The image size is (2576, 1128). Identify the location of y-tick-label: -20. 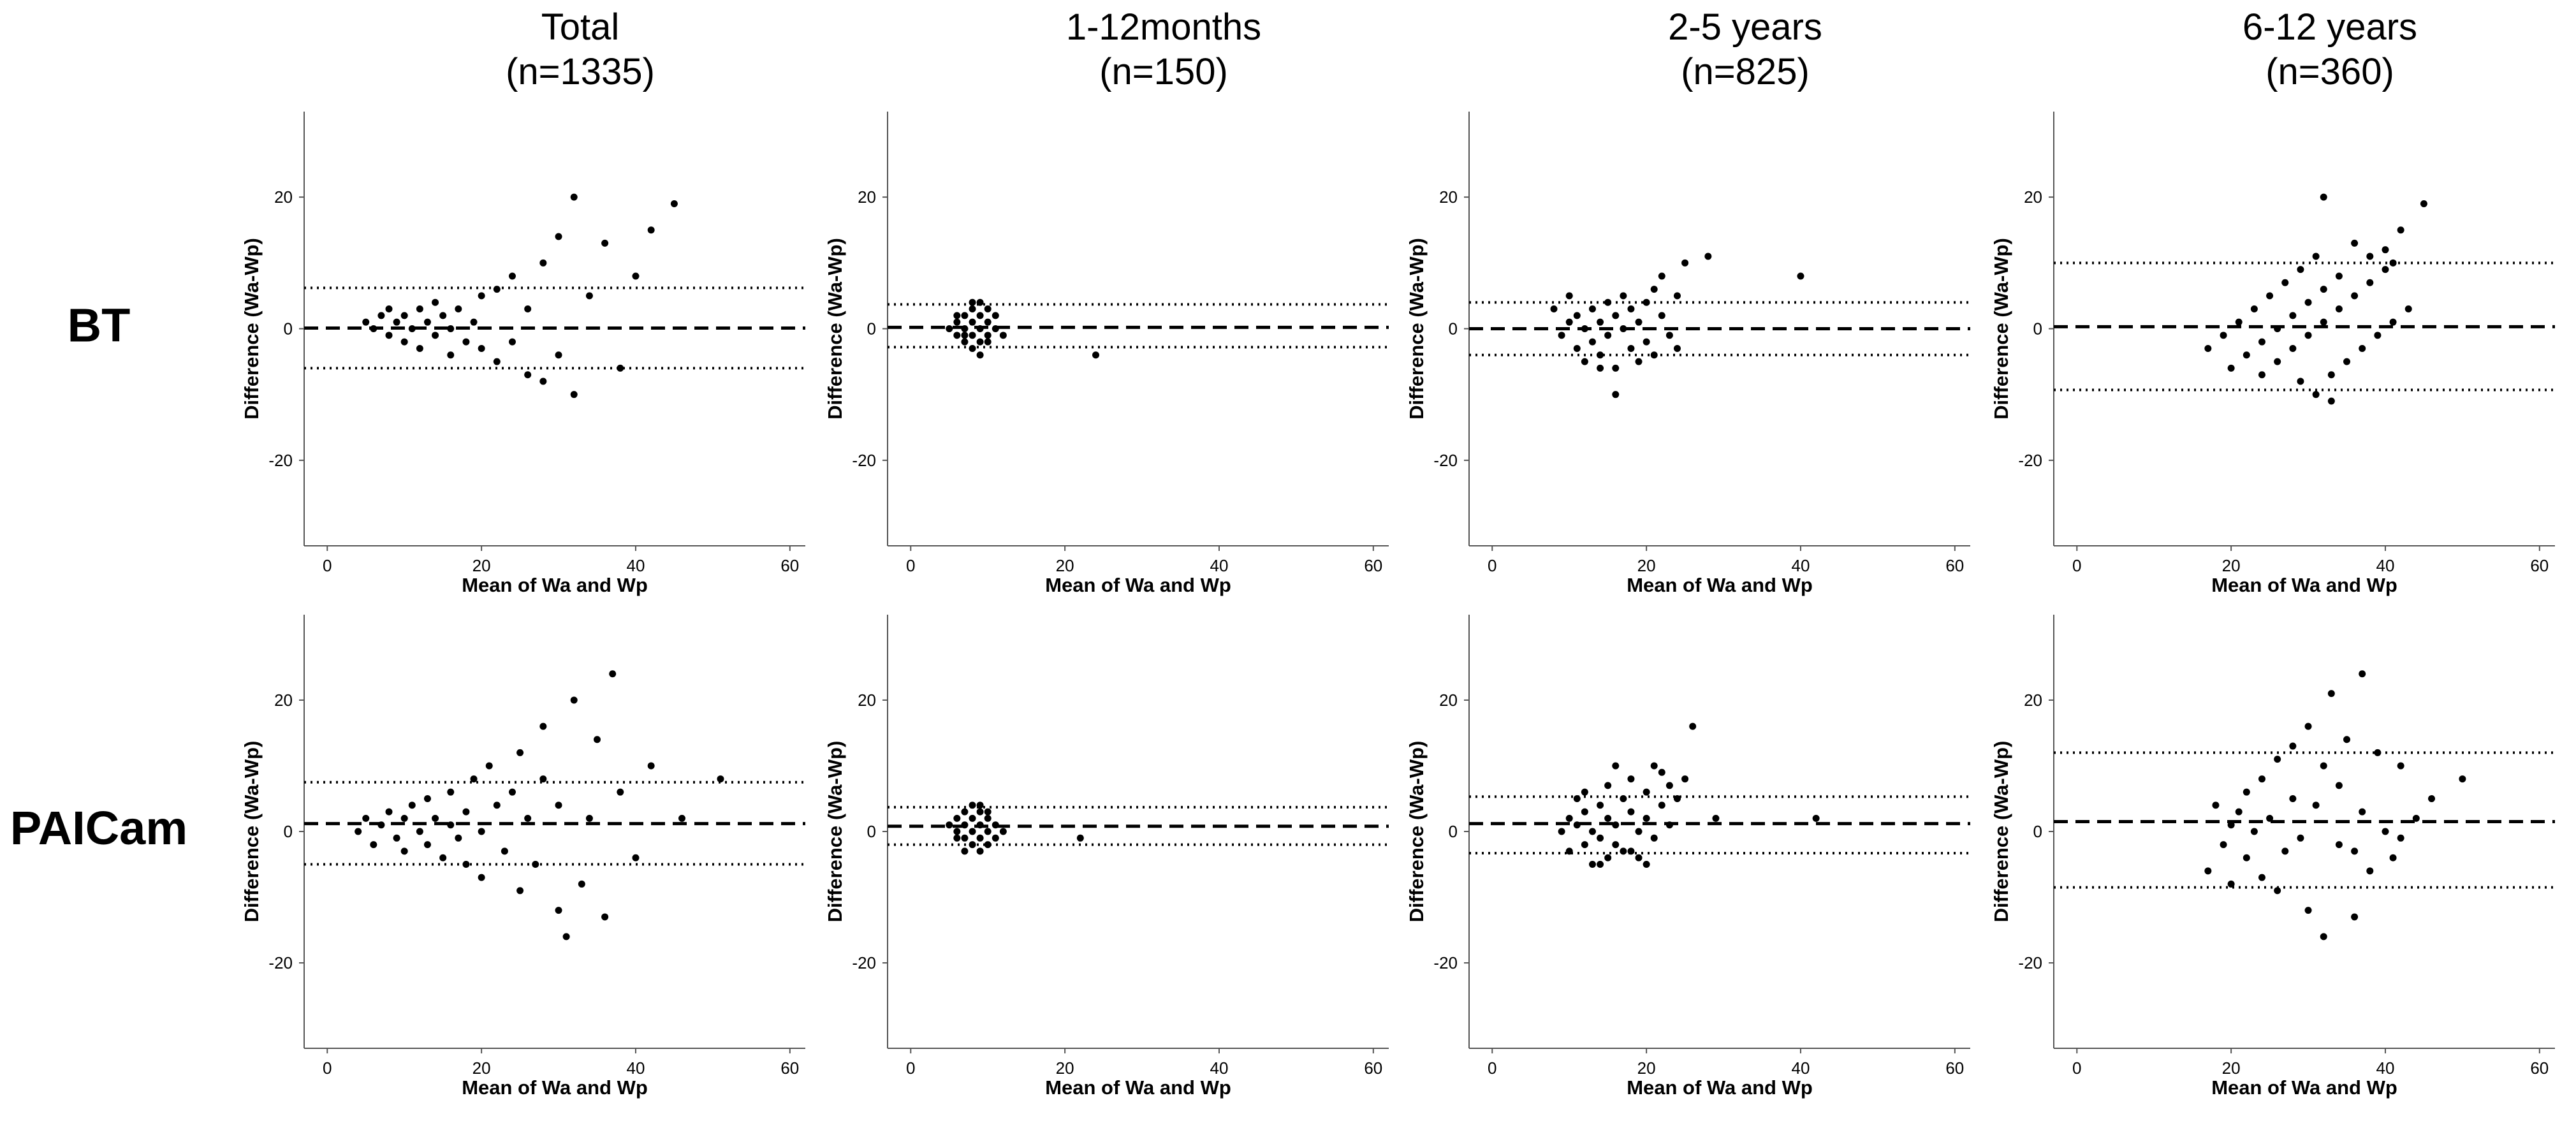
(280, 962).